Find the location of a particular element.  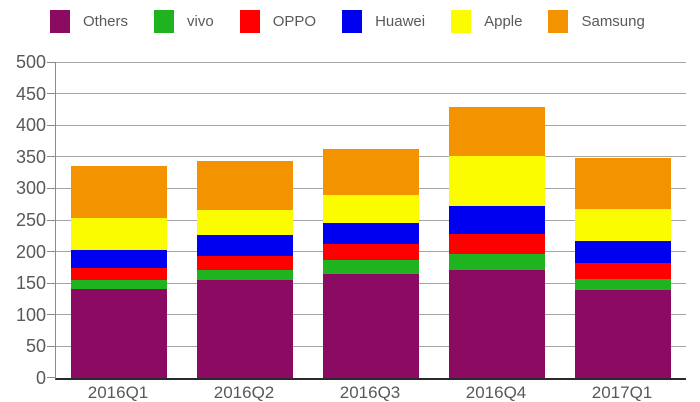

segment-vivo-2016Q2 is located at coordinates (245, 275).